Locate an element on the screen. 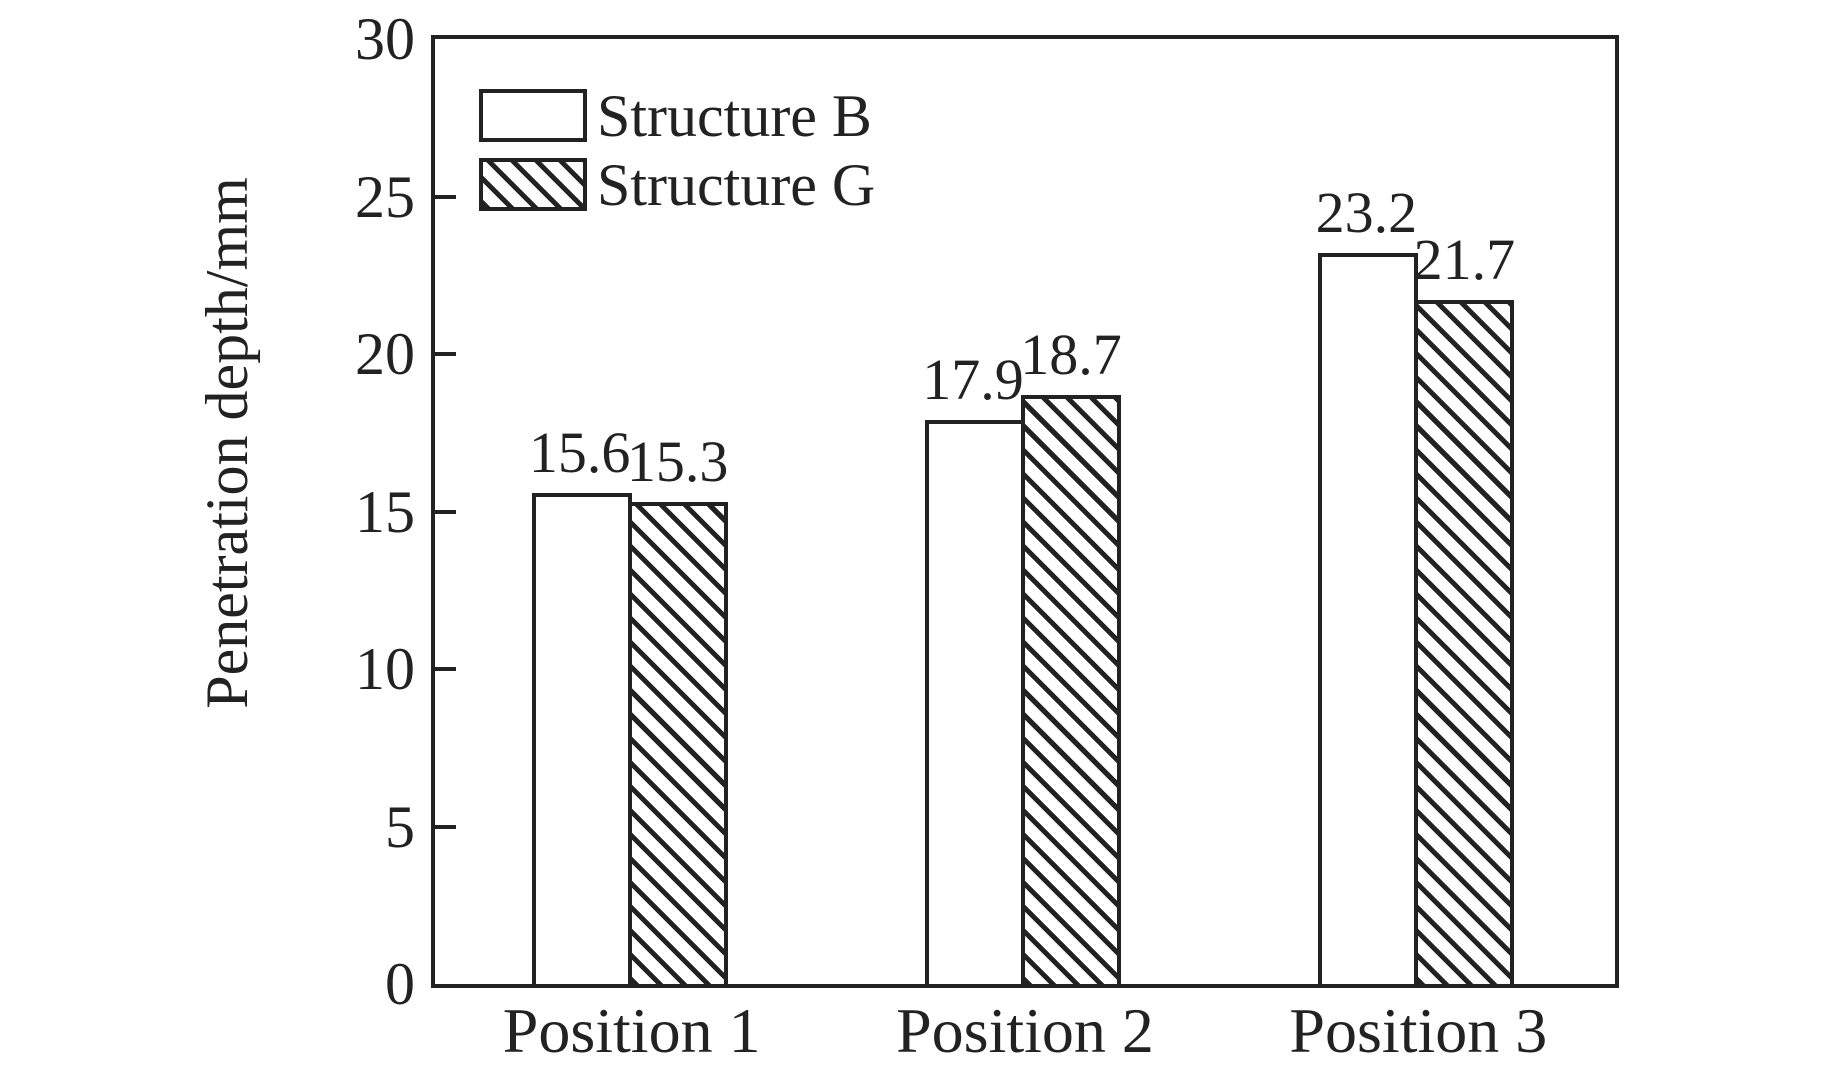  y-tick-label-10: 10 is located at coordinates (385, 669).